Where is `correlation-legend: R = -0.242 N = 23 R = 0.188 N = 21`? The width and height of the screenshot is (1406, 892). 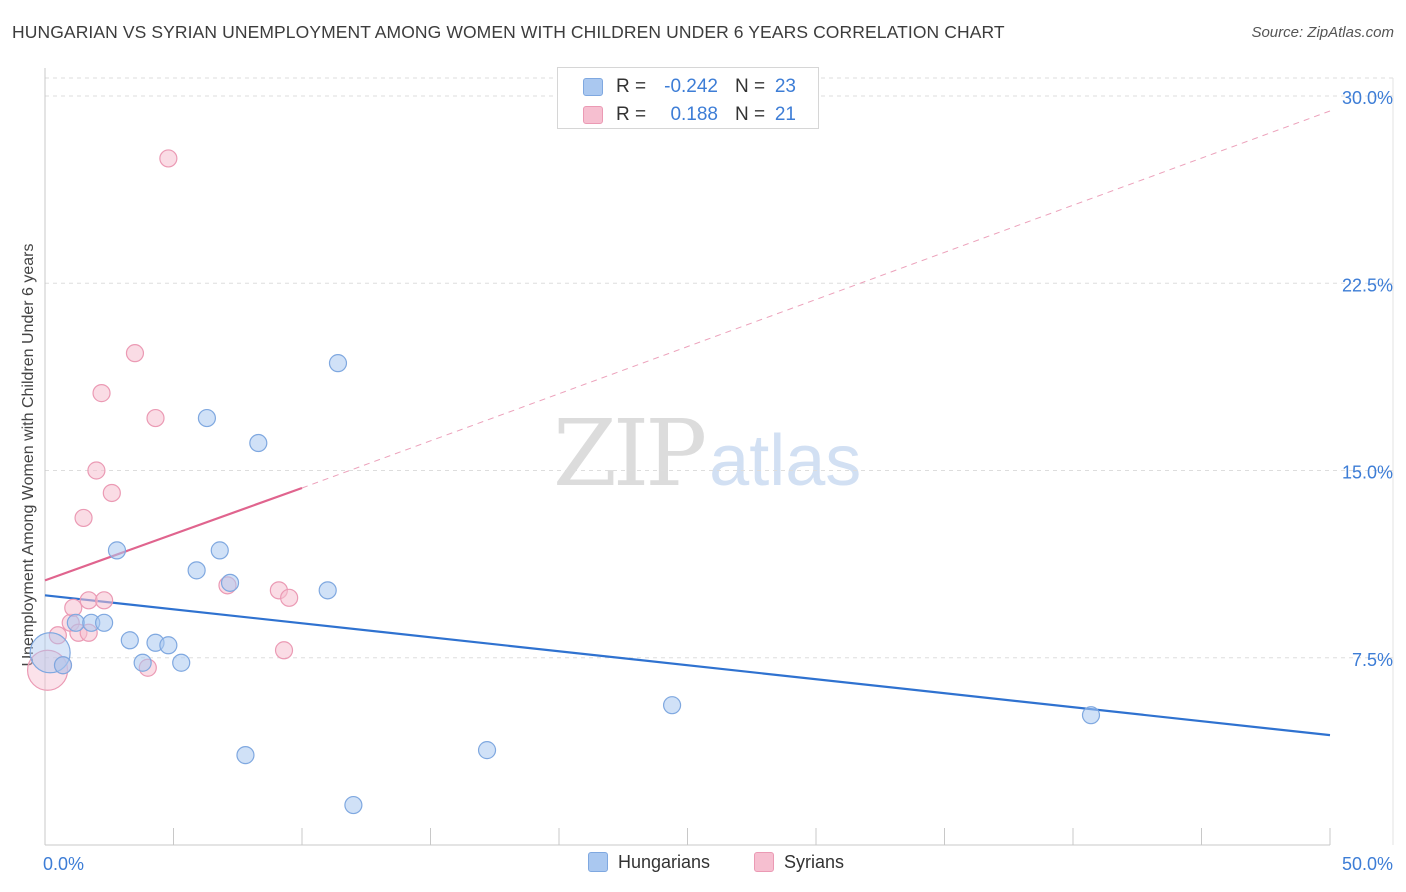
correlation-legend: R = -0.242 N = 23 R = 0.188 N = 21 is located at coordinates (688, 98).